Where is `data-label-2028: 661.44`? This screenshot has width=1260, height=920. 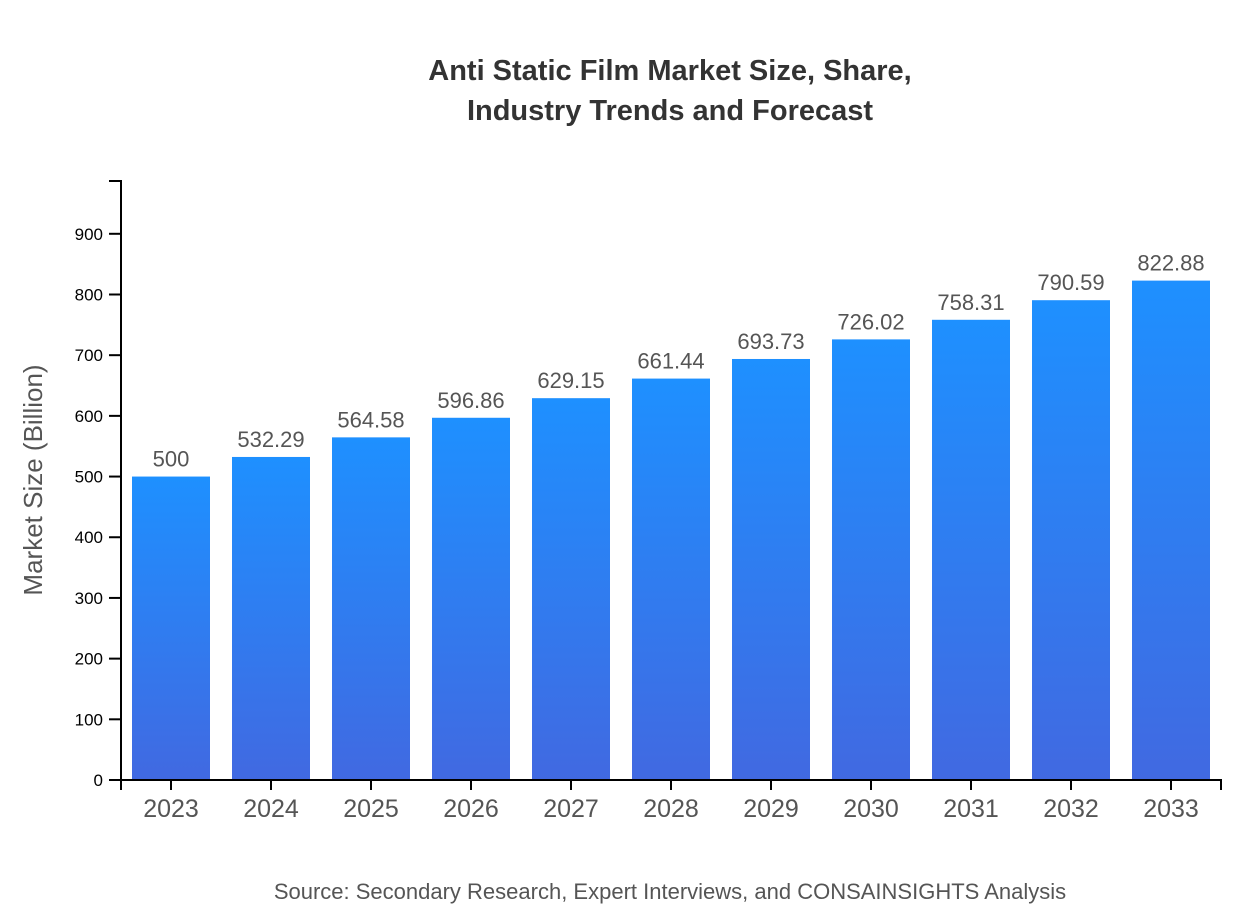 data-label-2028: 661.44 is located at coordinates (670, 361).